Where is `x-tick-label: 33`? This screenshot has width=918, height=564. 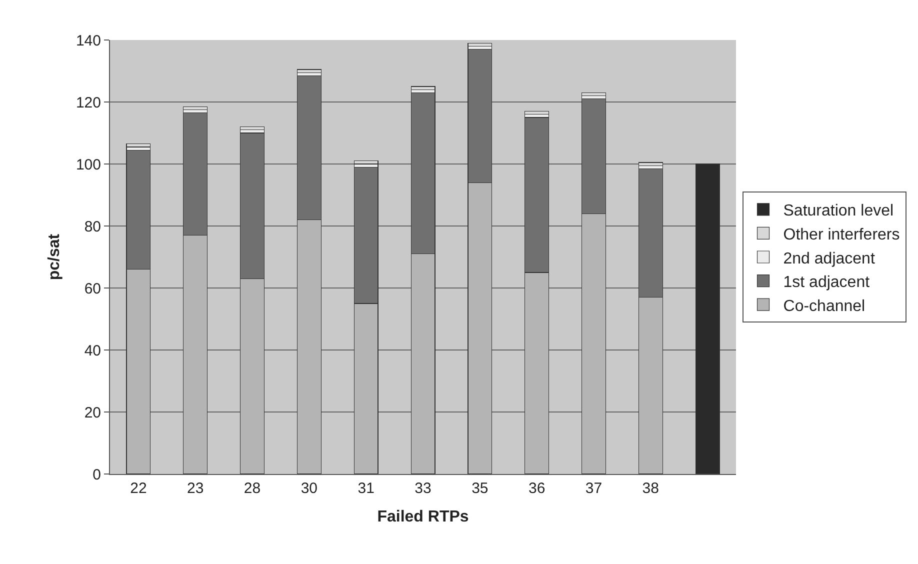 x-tick-label: 33 is located at coordinates (423, 488).